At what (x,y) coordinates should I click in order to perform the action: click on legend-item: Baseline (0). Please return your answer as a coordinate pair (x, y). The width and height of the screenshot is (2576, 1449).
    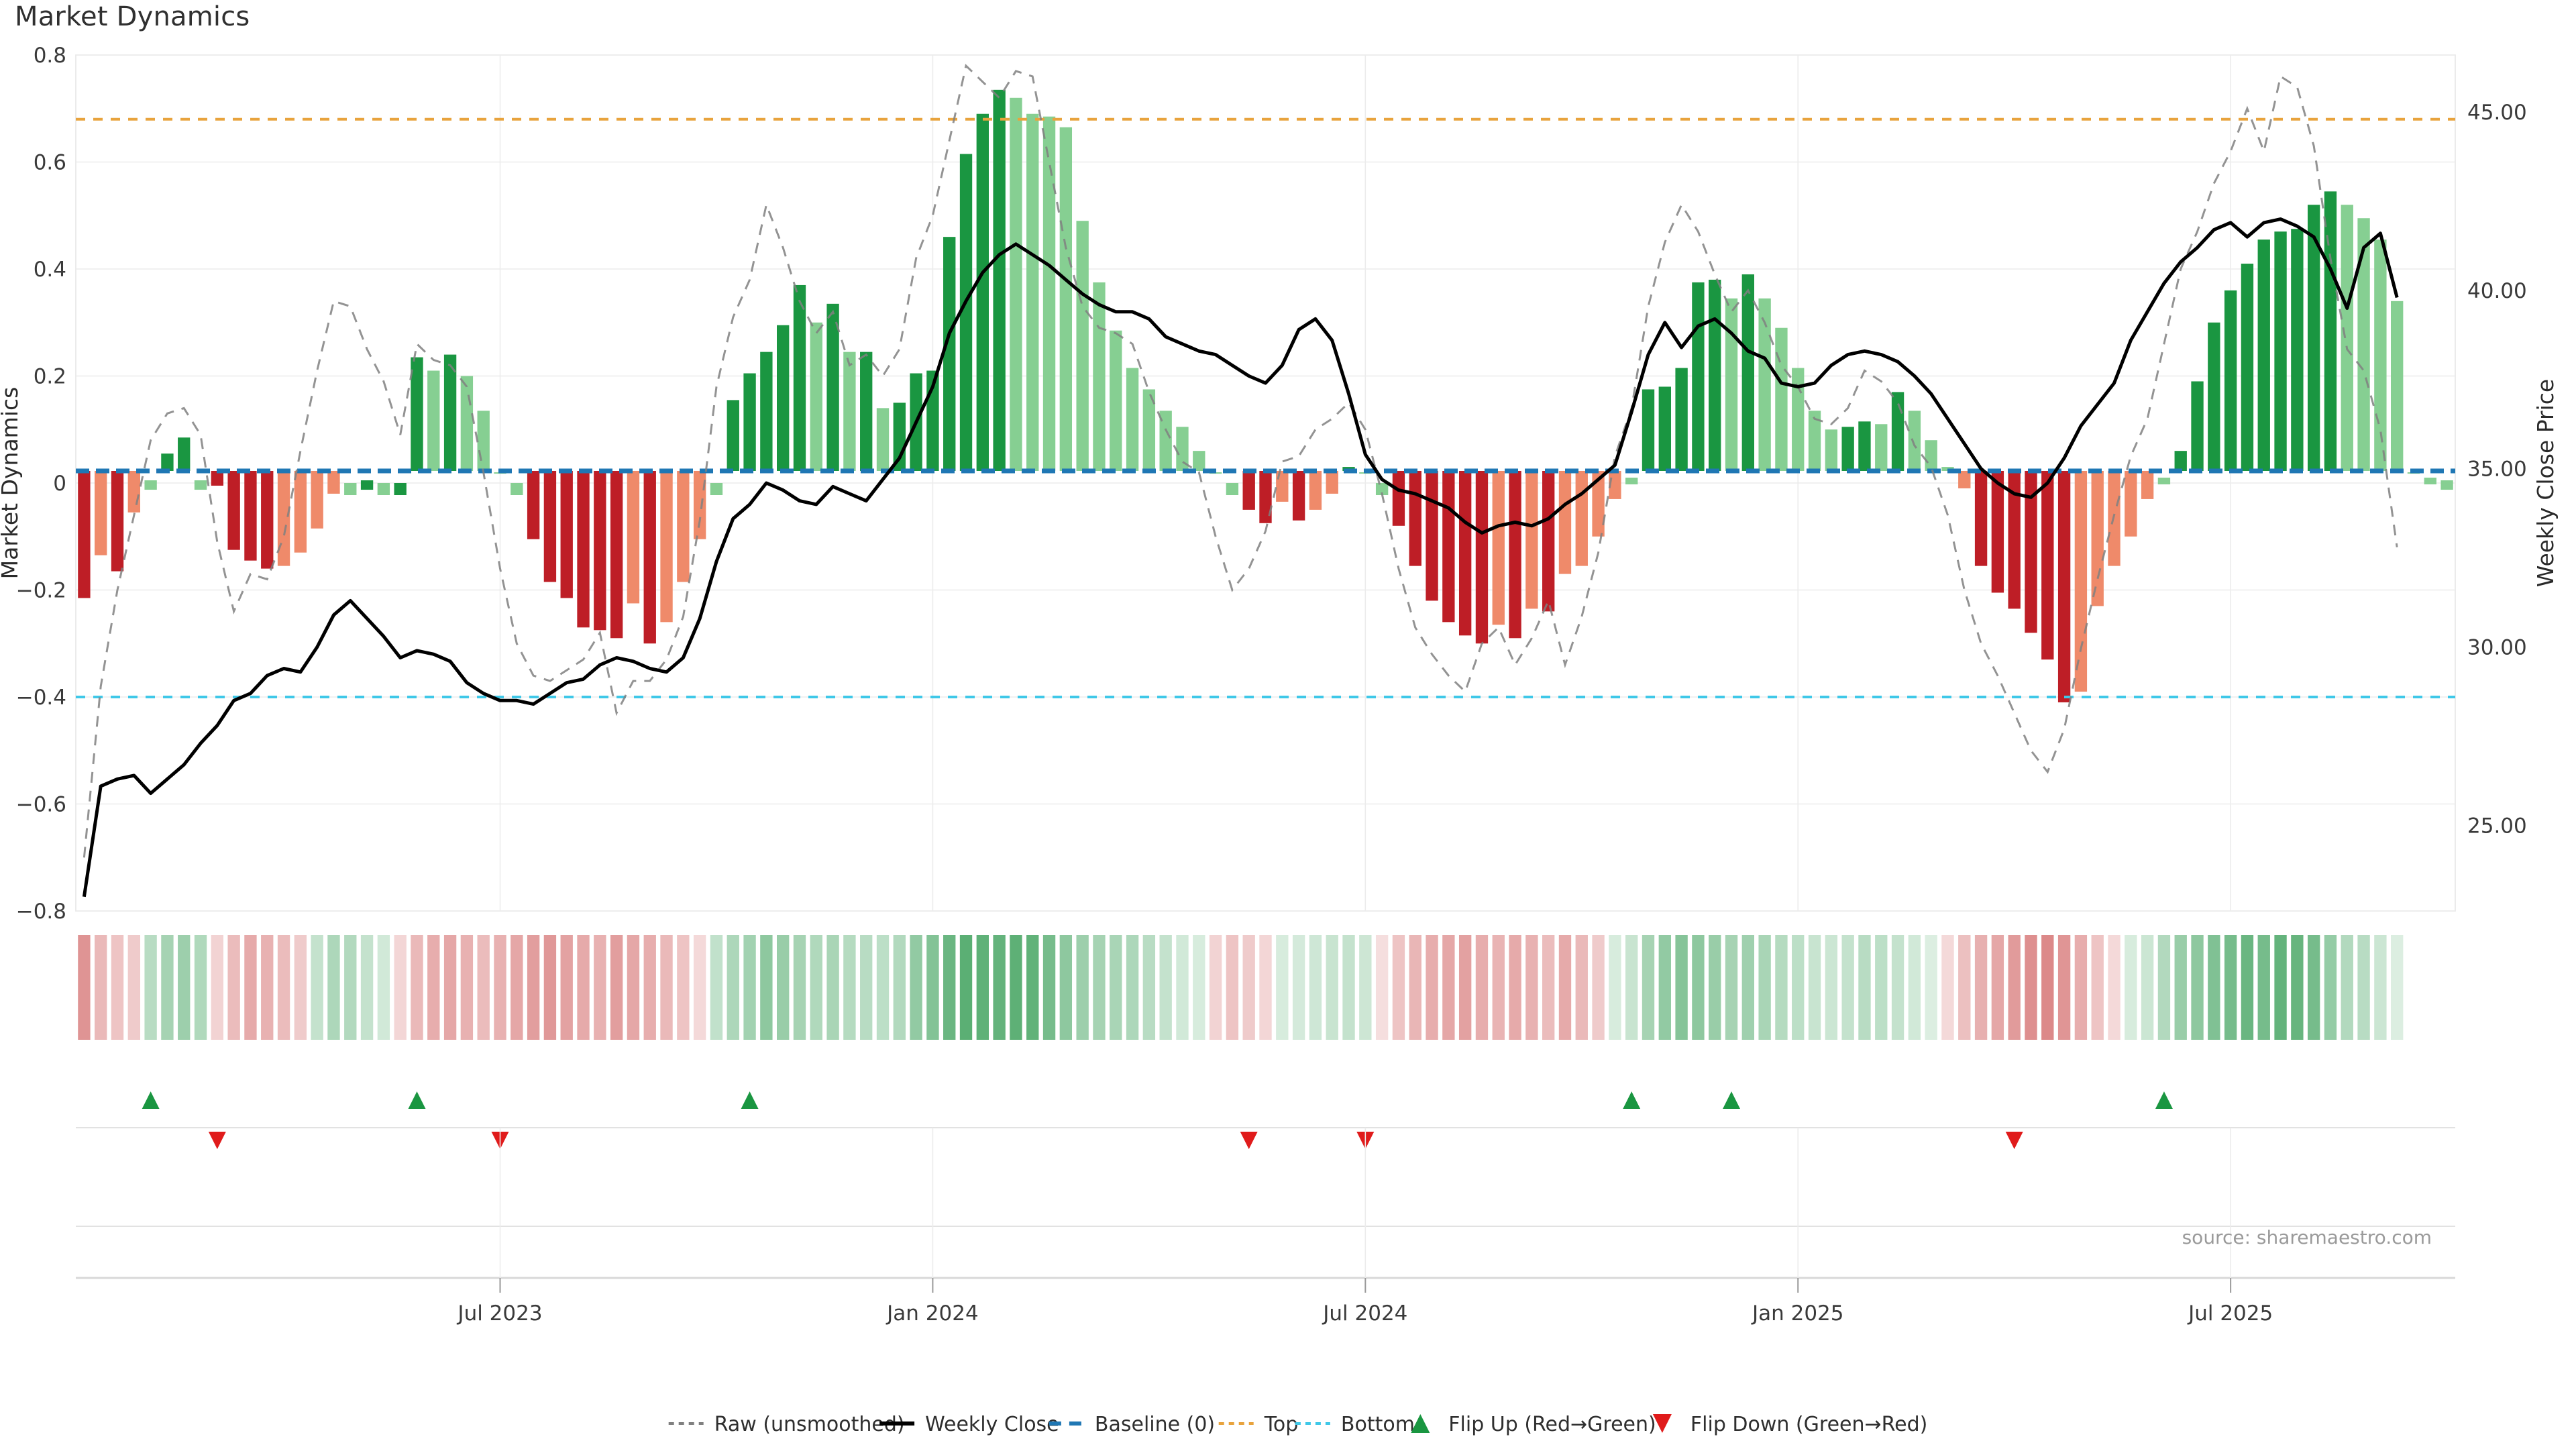
    Looking at the image, I should click on (1132, 1424).